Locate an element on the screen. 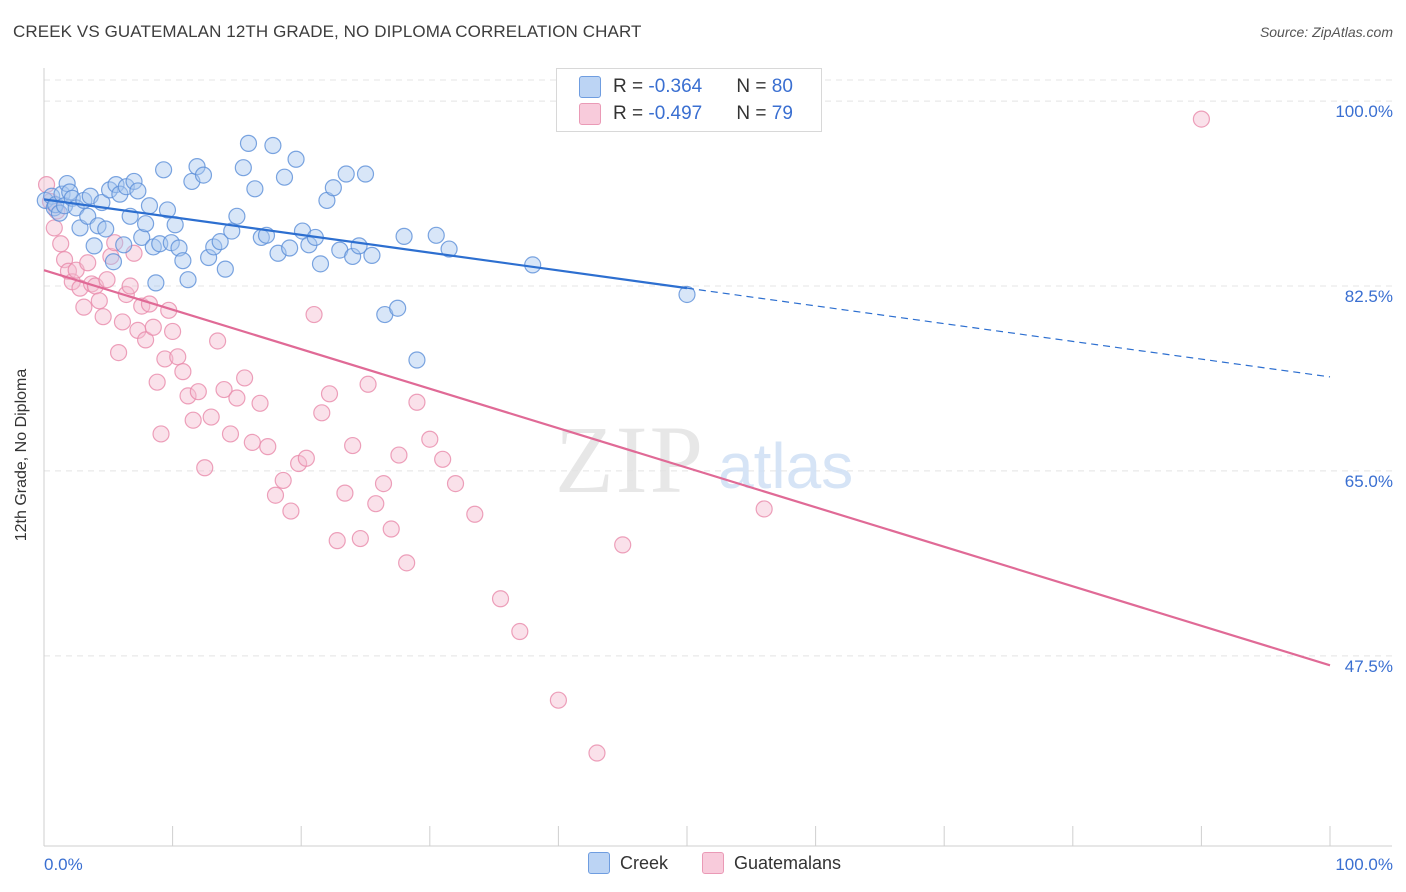  bottom-guatemalans-swatch is located at coordinates (713, 863).